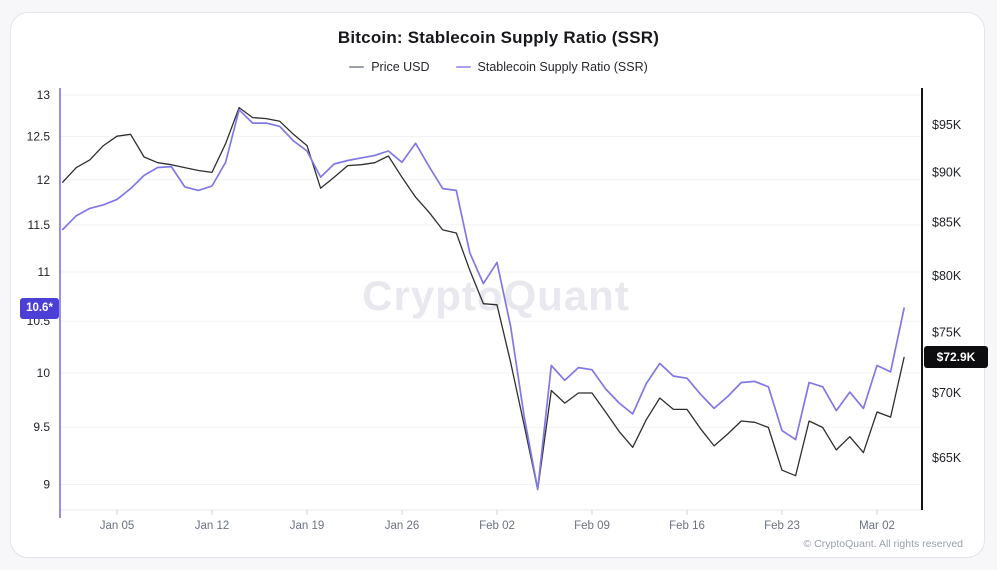  Describe the element at coordinates (562, 67) in the screenshot. I see `legend-label-ssr: Stablecoin Supply Ratio (SSR)` at that location.